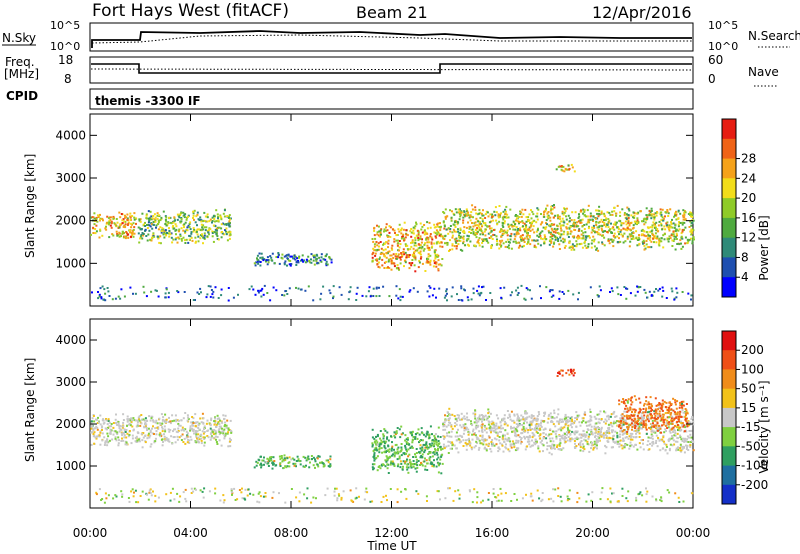  What do you see at coordinates (65, 46) in the screenshot?
I see `noise-left-tick-bottom: 10^0` at bounding box center [65, 46].